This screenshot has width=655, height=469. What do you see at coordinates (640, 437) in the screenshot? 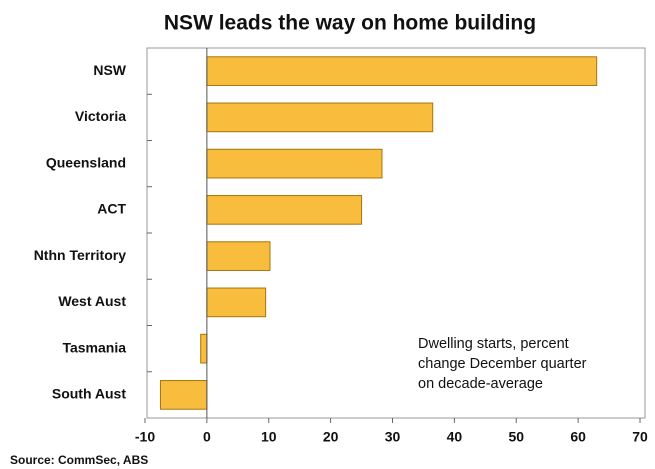
I see `x-tick-label: 70` at bounding box center [640, 437].